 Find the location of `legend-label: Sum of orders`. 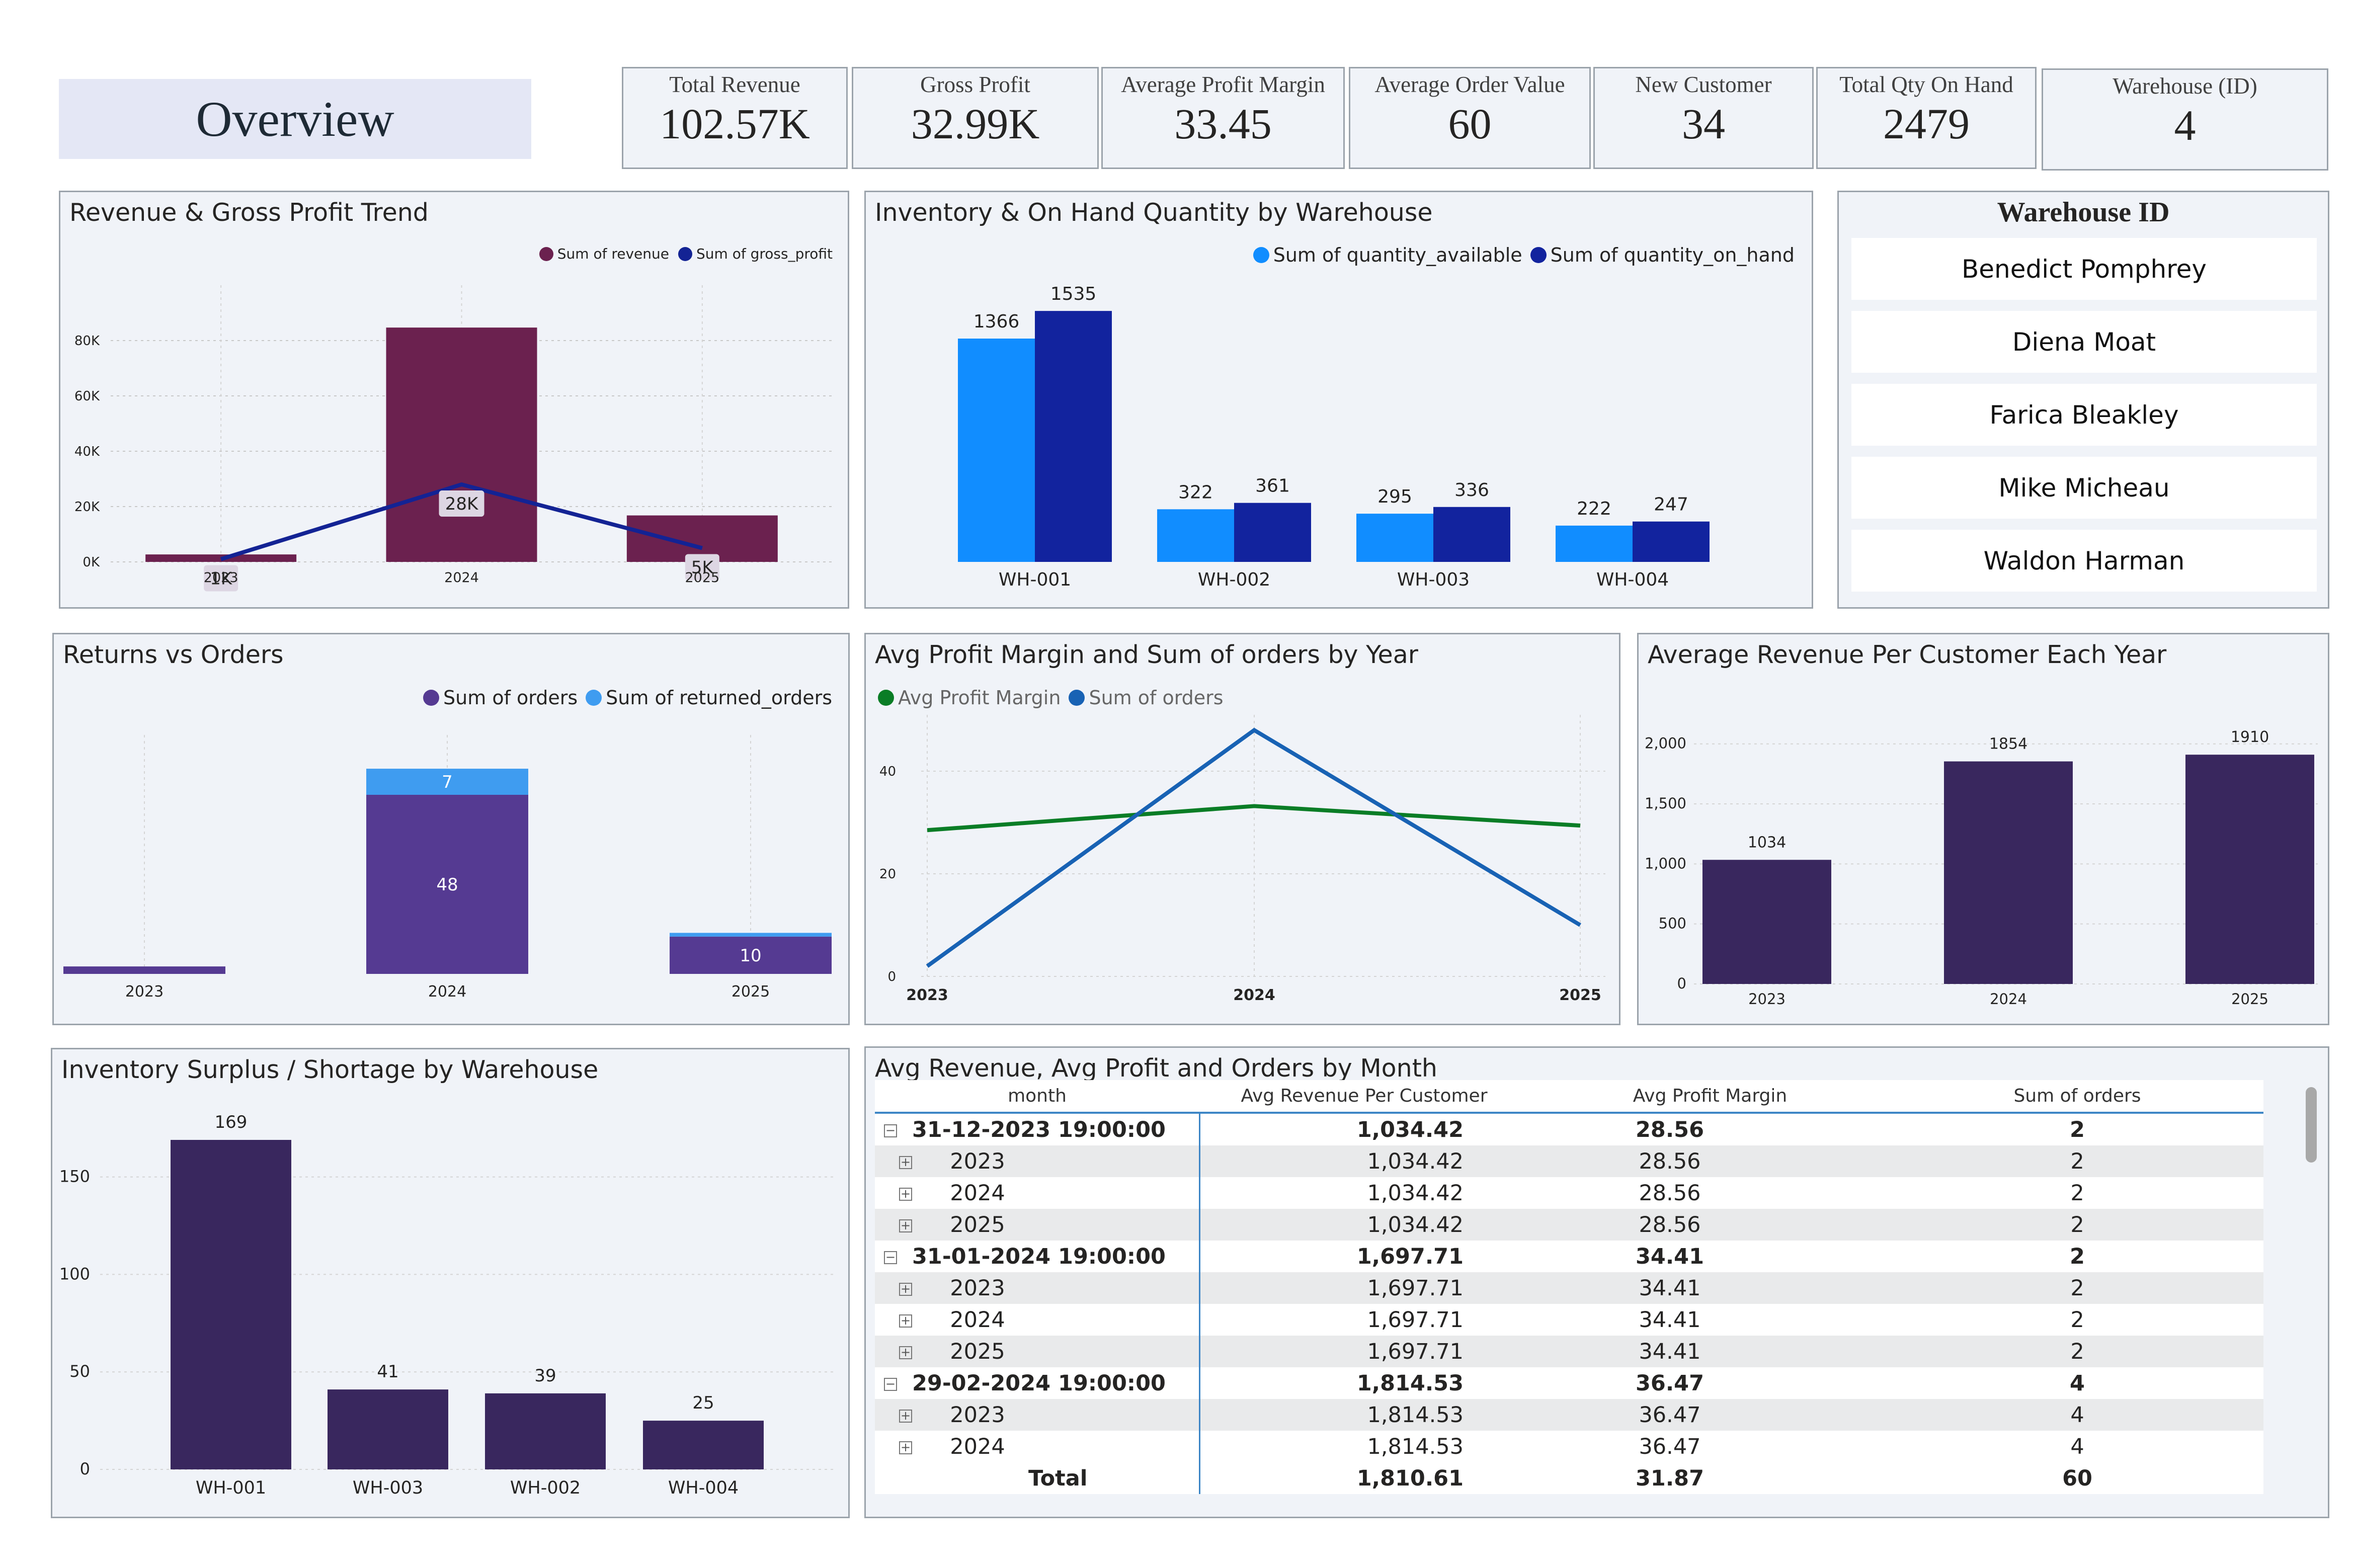

legend-label: Sum of orders is located at coordinates (510, 698).